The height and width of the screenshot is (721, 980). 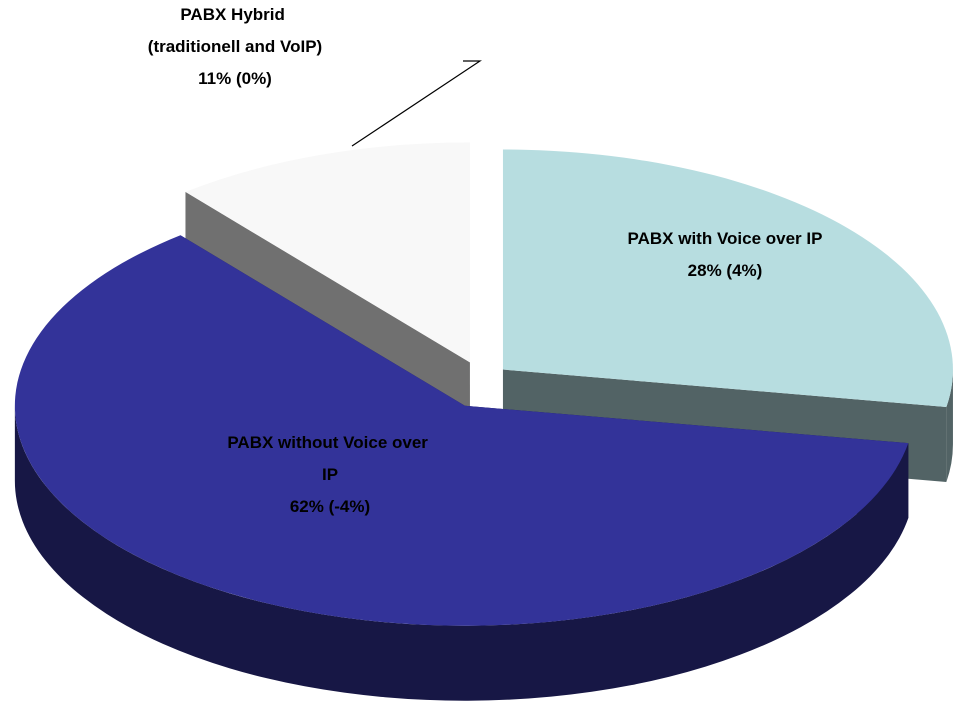 I want to click on change-text: (4%), so click(x=744, y=270).